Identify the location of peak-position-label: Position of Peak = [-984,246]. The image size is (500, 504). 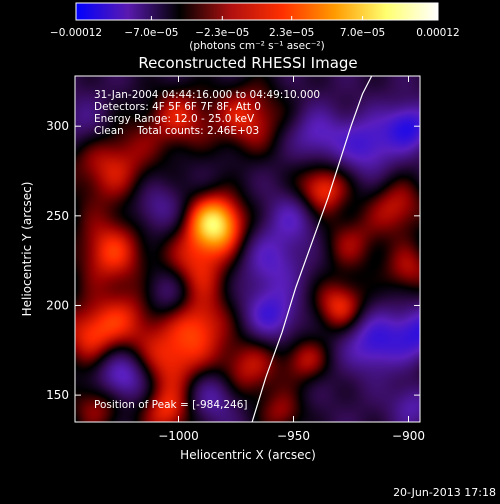
(171, 405).